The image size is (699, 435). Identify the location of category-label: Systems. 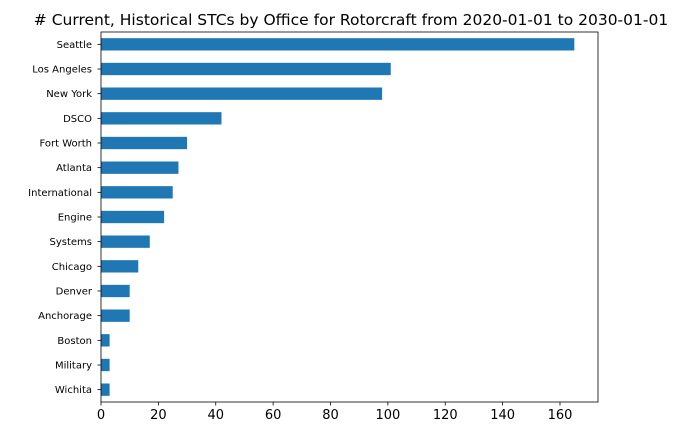
(71, 242).